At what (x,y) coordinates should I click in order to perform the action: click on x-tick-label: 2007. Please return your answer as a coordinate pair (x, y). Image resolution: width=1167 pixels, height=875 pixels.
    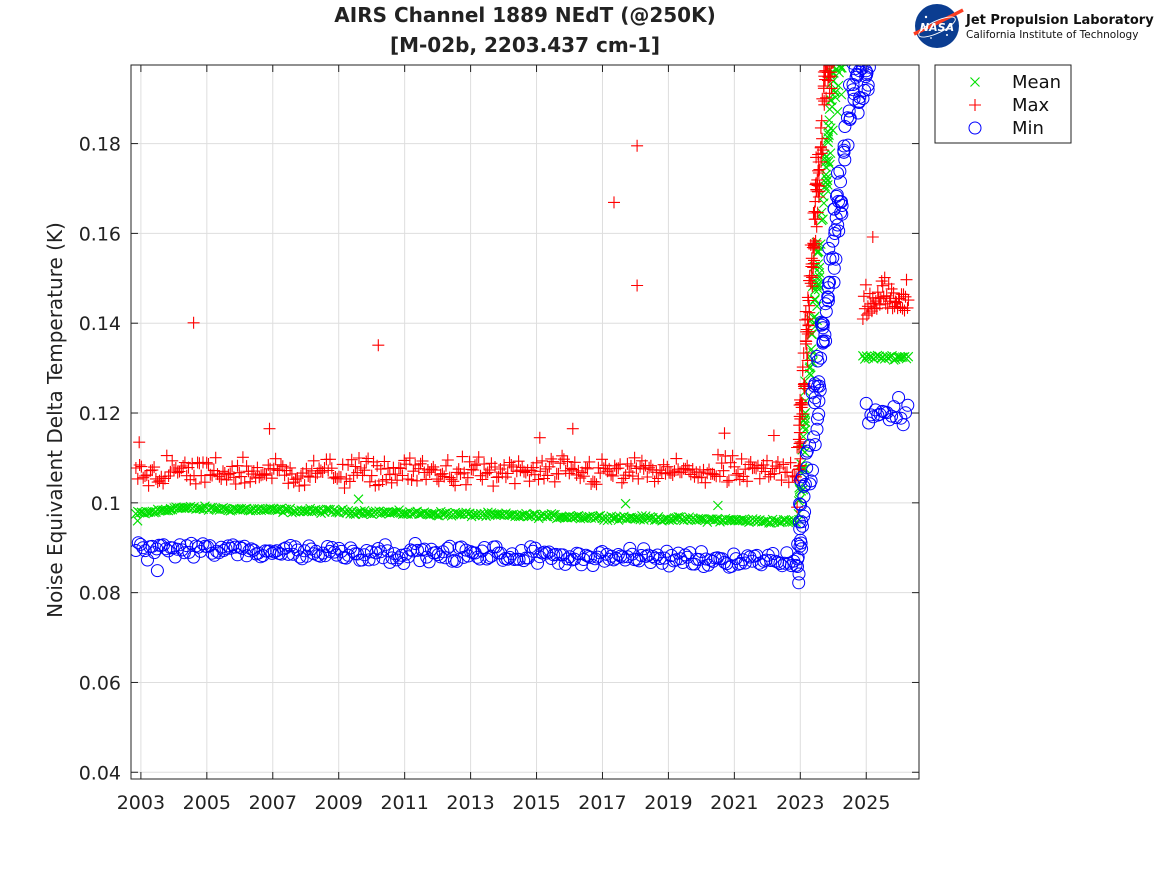
    Looking at the image, I should click on (273, 803).